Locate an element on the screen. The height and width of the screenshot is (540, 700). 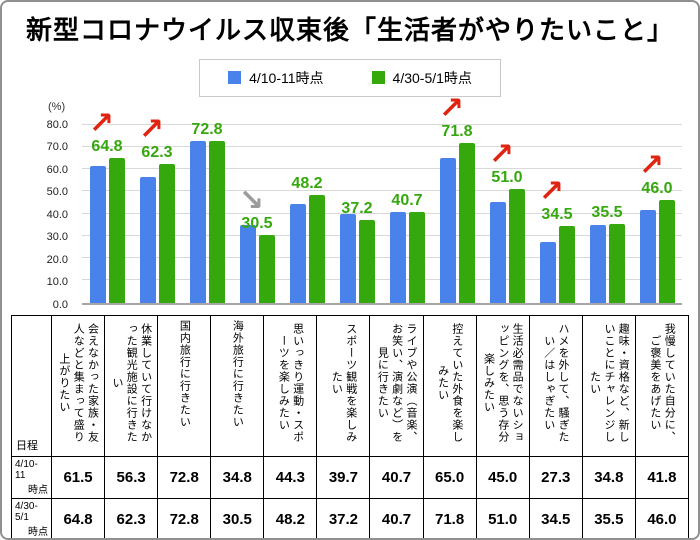
y-tick-label: 30.0 is located at coordinates (57, 237).